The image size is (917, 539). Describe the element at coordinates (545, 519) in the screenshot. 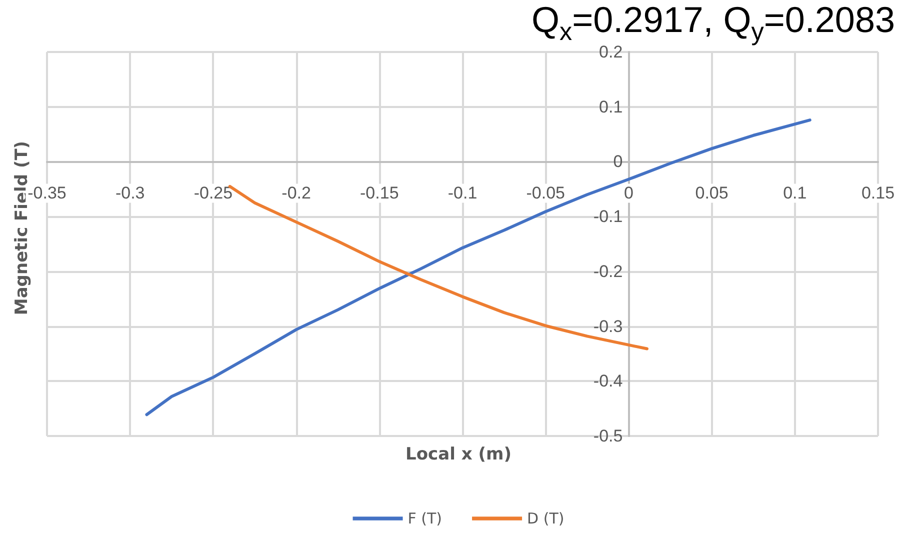

I see `legend-label: D (T)` at that location.